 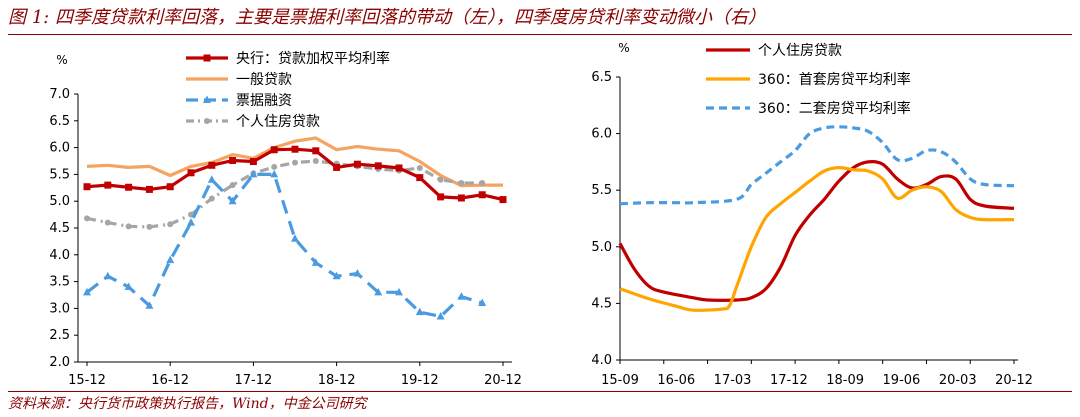 What do you see at coordinates (601, 134) in the screenshot?
I see `right-y-tick-label: 6.0` at bounding box center [601, 134].